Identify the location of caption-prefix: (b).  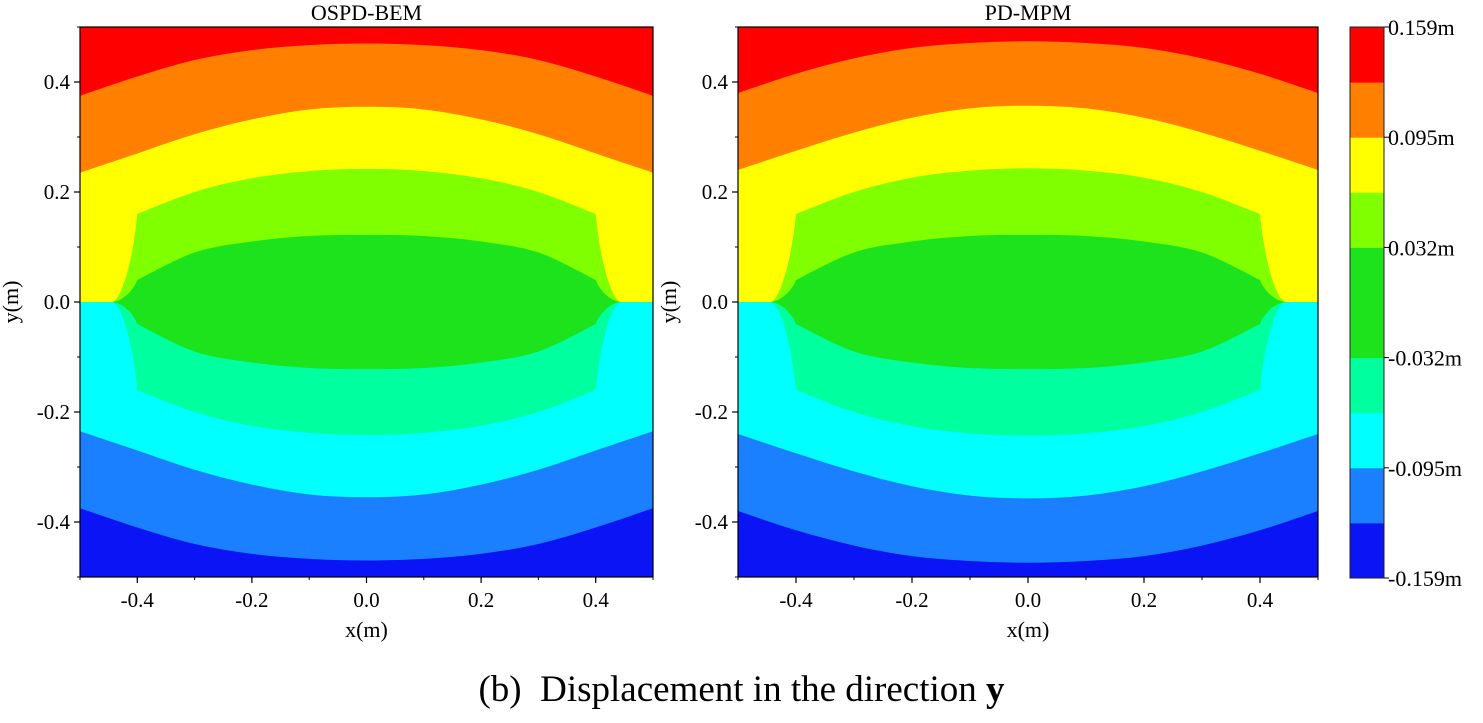
(500, 689).